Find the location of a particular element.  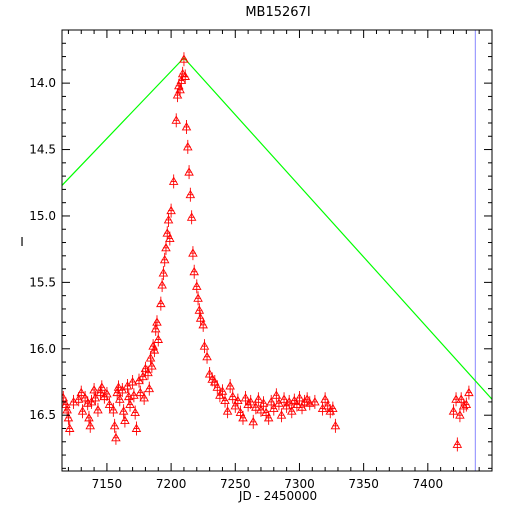

x-tick-label: 7300 is located at coordinates (299, 484).